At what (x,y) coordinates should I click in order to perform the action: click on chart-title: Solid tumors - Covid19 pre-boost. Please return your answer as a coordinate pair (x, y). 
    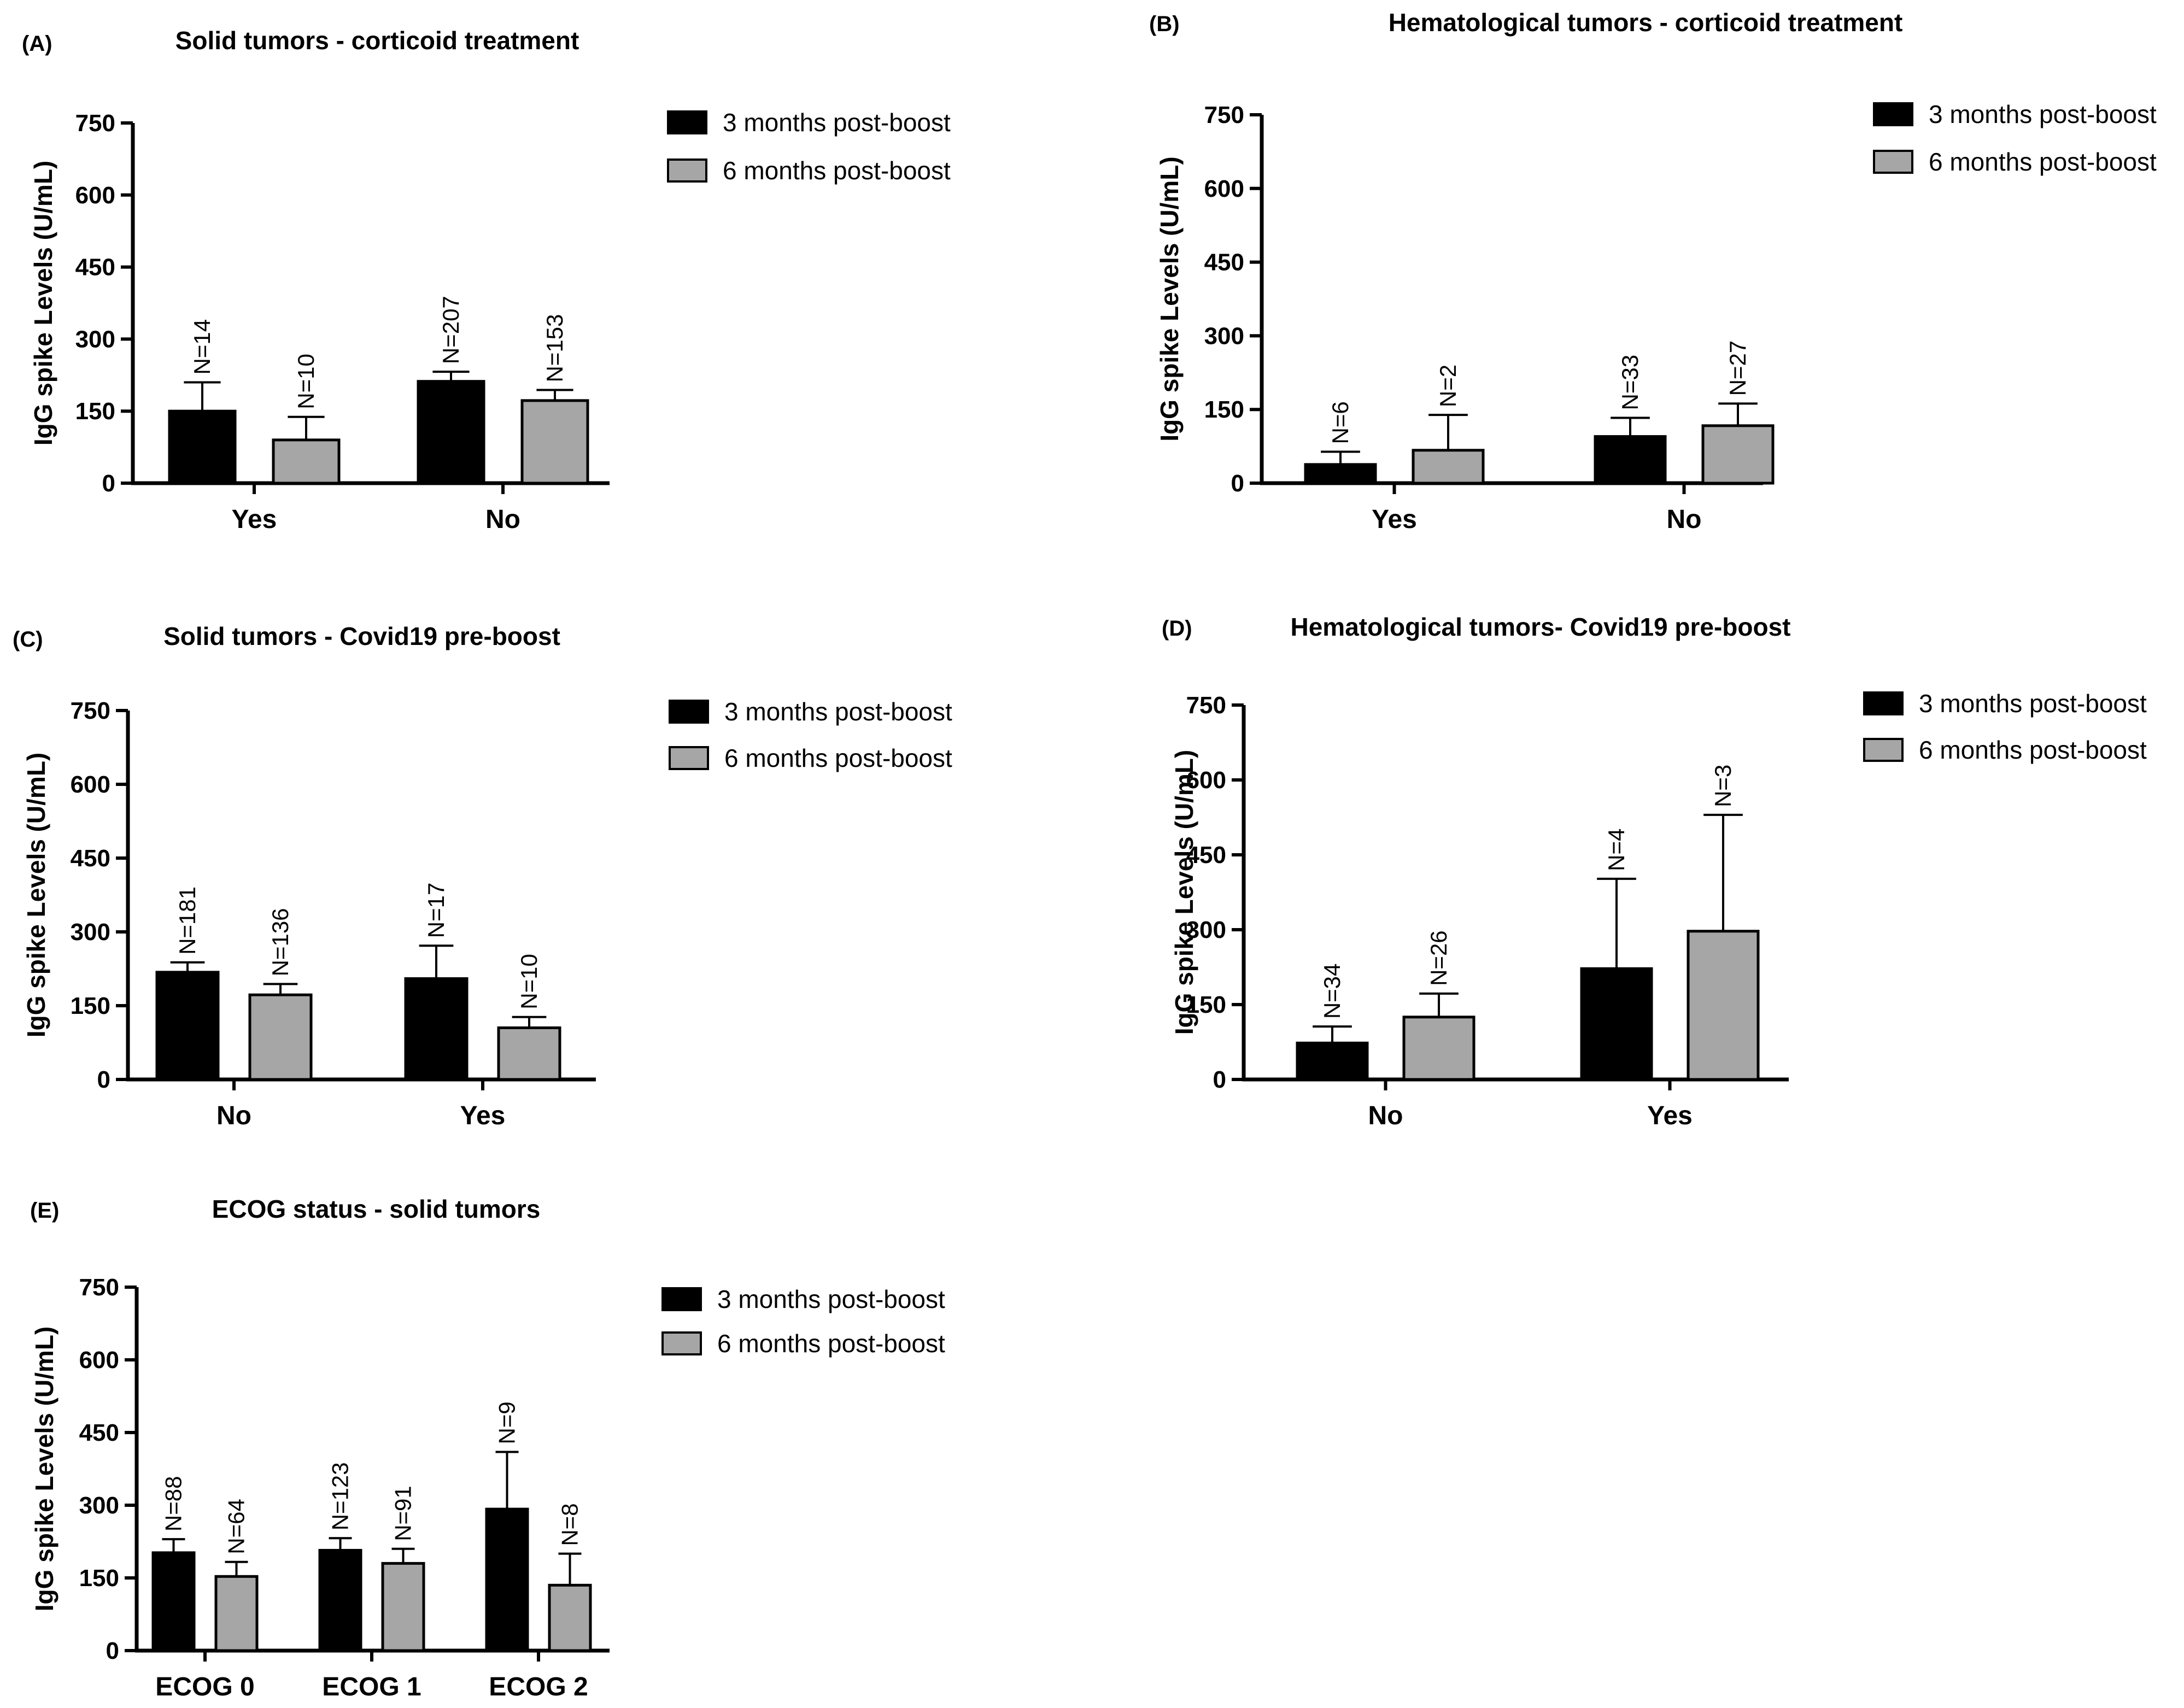
    Looking at the image, I should click on (361, 636).